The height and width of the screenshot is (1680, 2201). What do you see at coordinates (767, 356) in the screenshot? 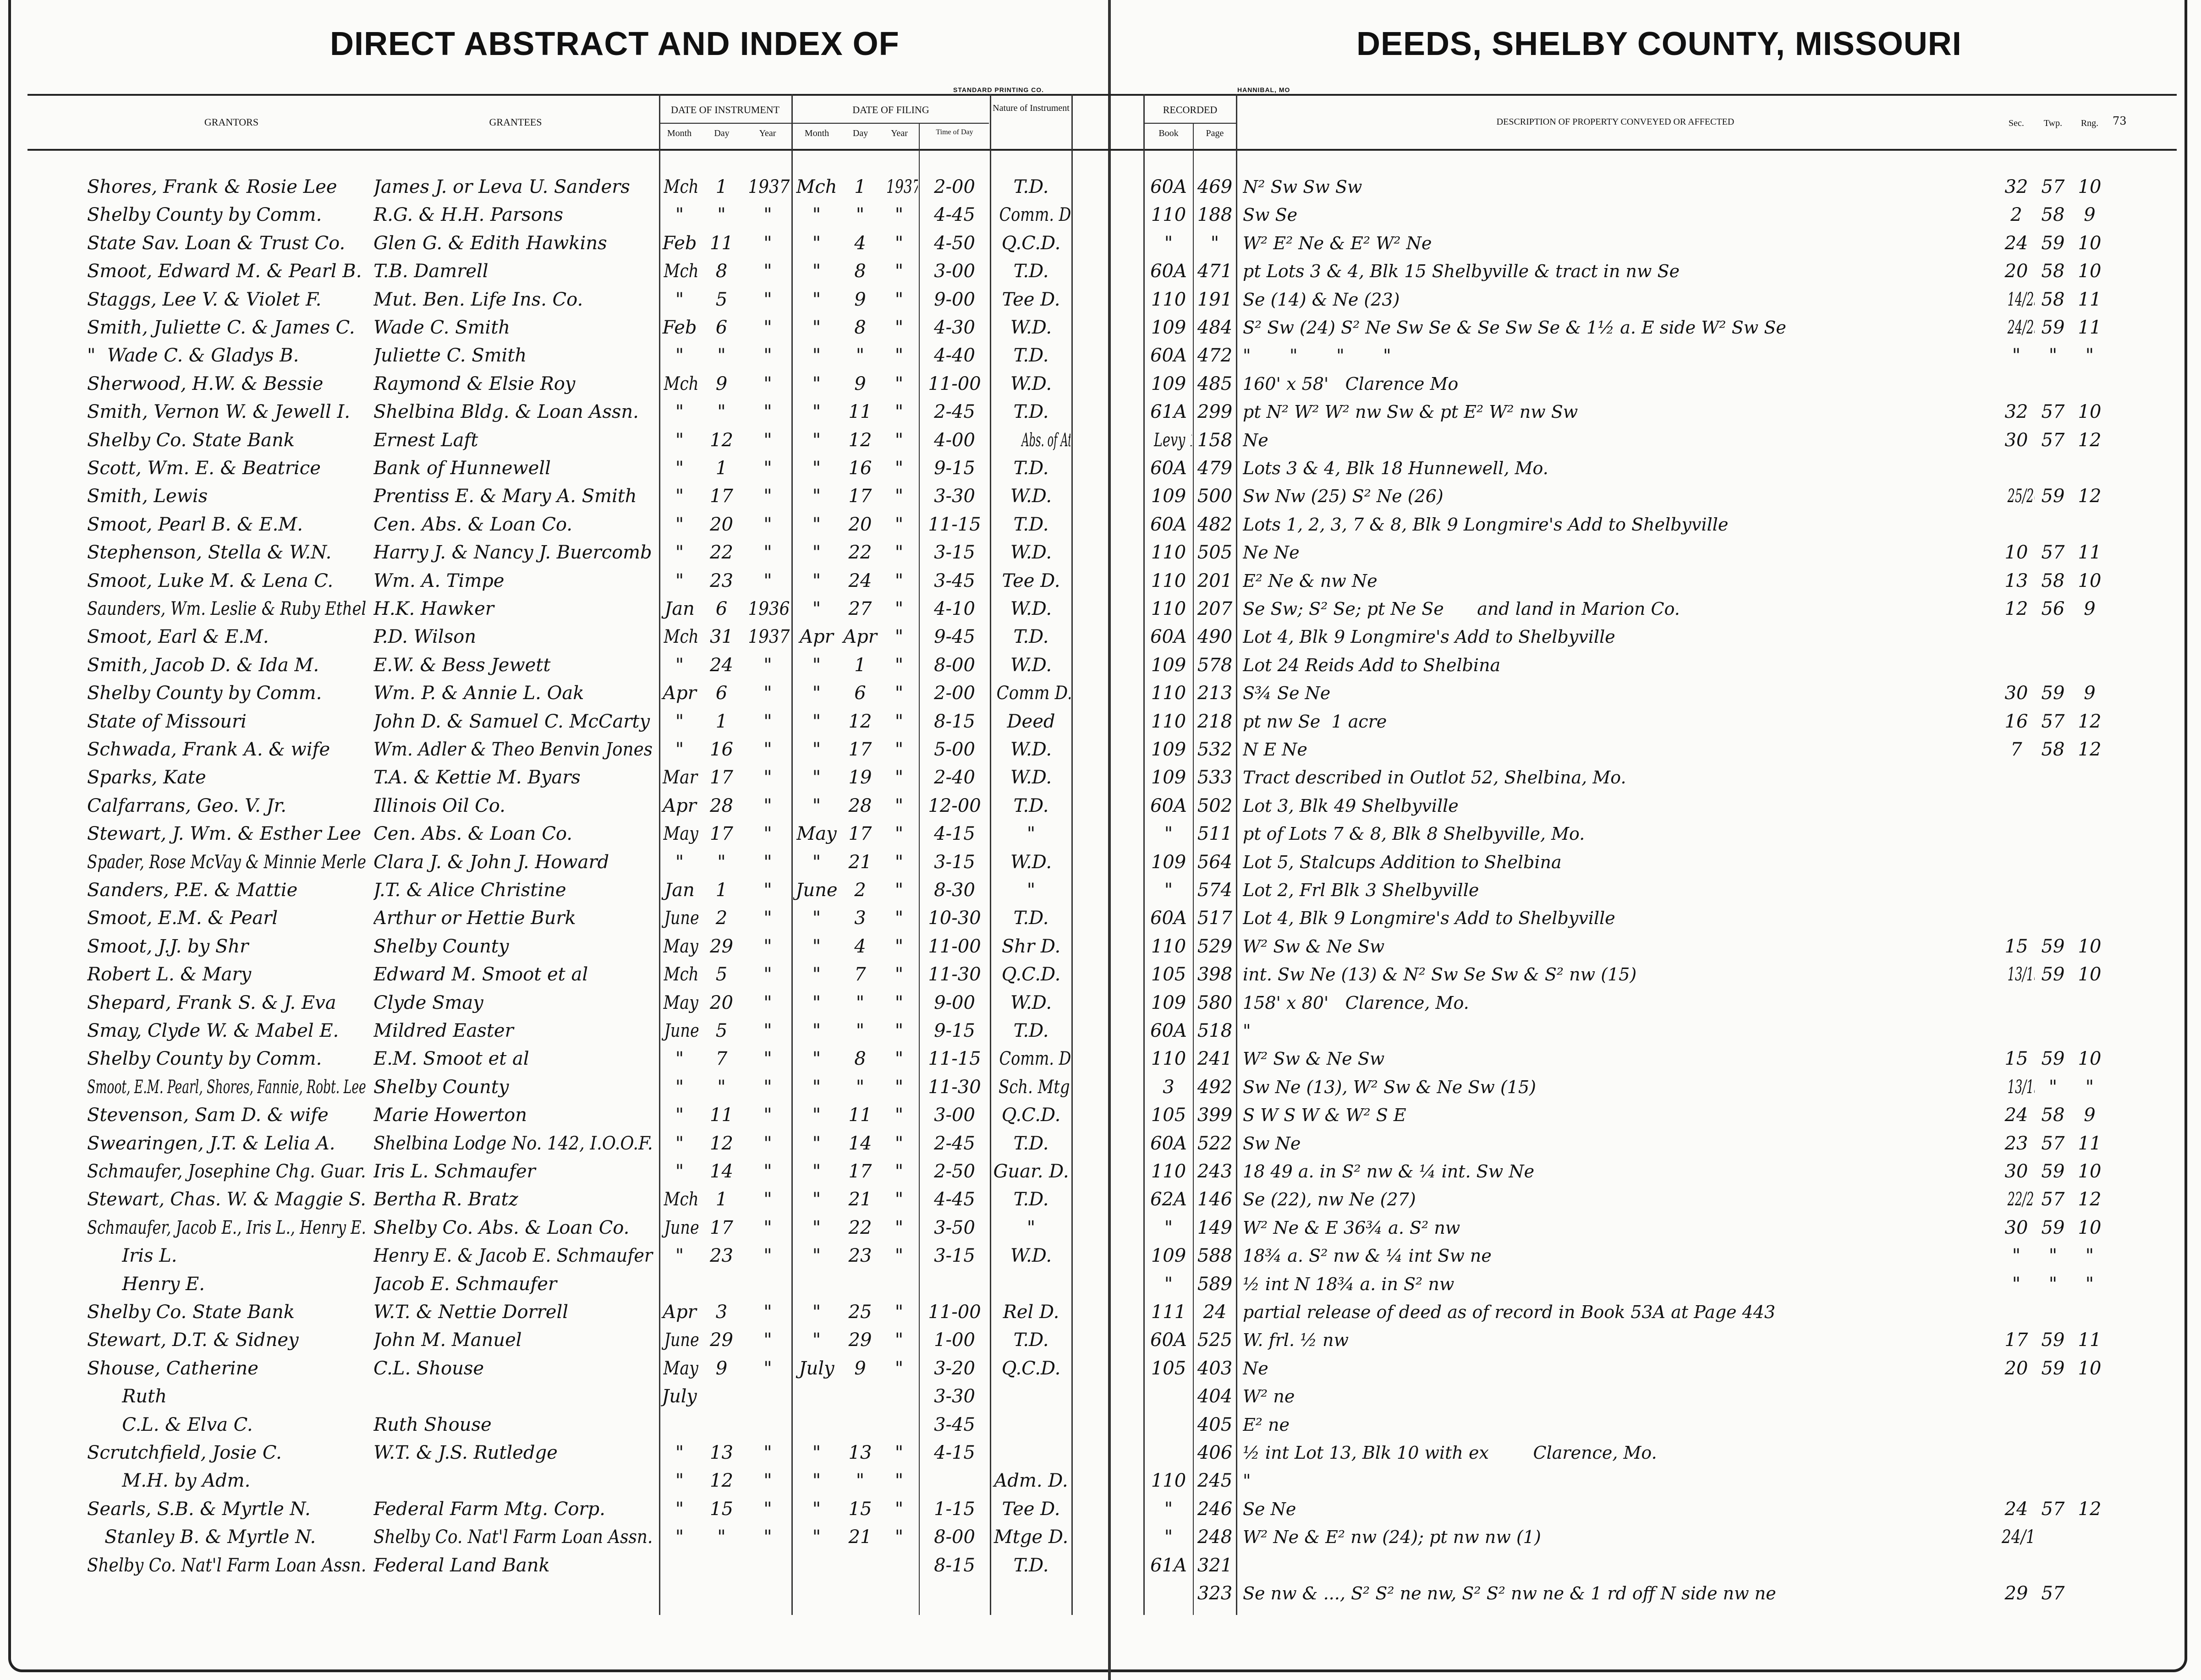
I see `instrument-year-text: "` at bounding box center [767, 356].